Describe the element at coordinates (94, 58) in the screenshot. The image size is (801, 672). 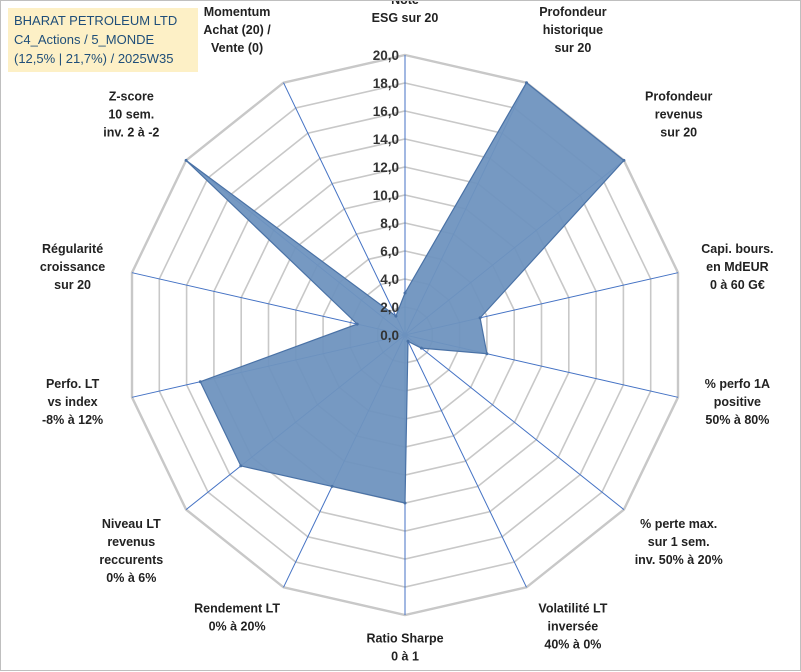
I see `title-line-3: (12,5% | 21,7%) / 2025W35` at that location.